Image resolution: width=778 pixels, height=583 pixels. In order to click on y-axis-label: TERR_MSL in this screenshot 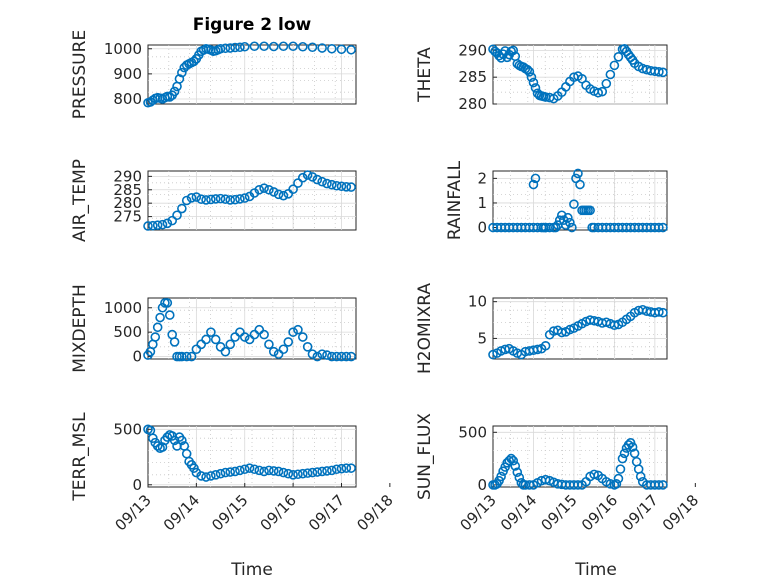, I will do `click(80, 457)`.